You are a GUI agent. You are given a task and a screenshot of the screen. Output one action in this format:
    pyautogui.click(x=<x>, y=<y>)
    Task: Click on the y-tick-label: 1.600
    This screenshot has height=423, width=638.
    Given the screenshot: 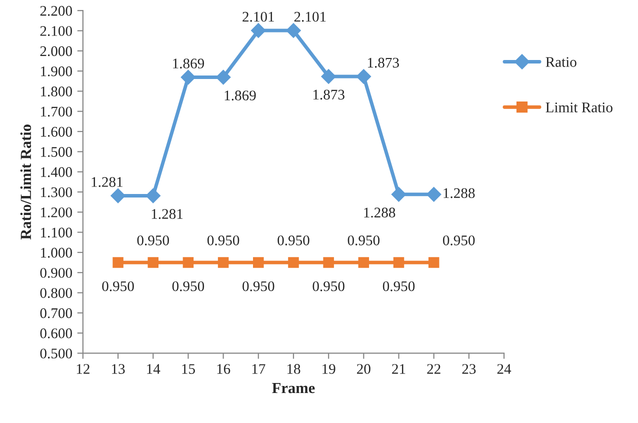 What is the action you would take?
    pyautogui.click(x=56, y=131)
    